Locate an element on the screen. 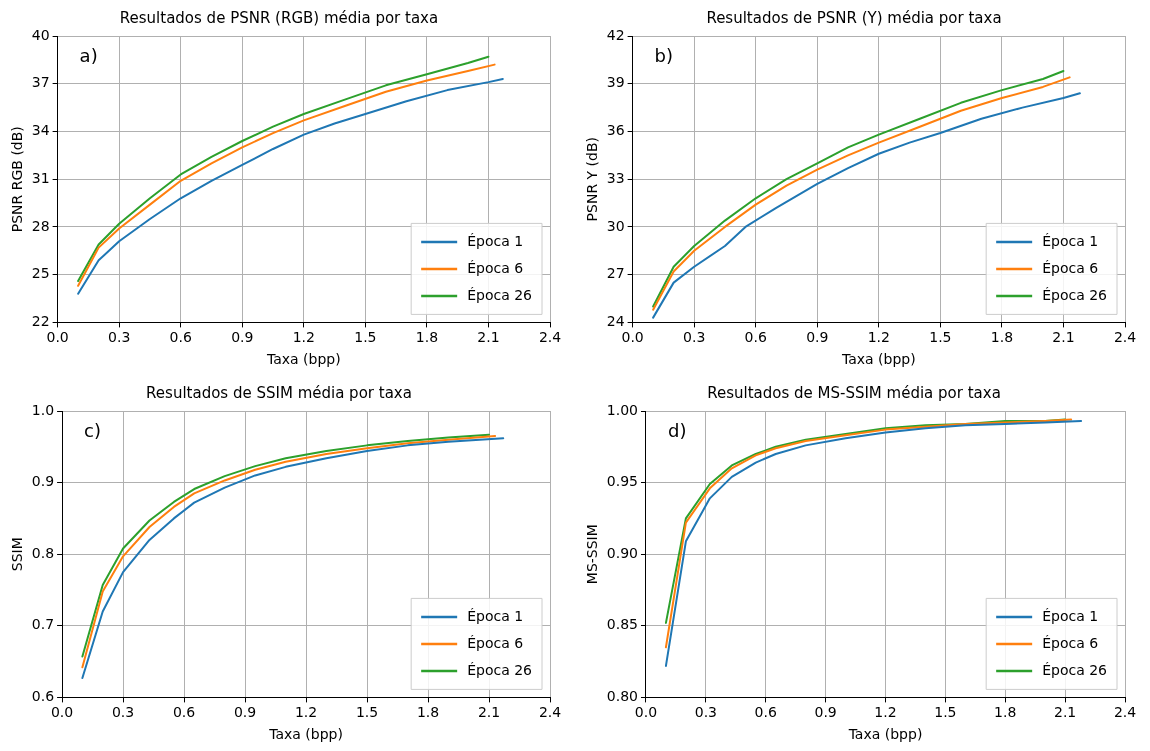 The height and width of the screenshot is (751, 1150). chart-title: Resultados de PSNR (RGB) média por taxa is located at coordinates (279, 17).